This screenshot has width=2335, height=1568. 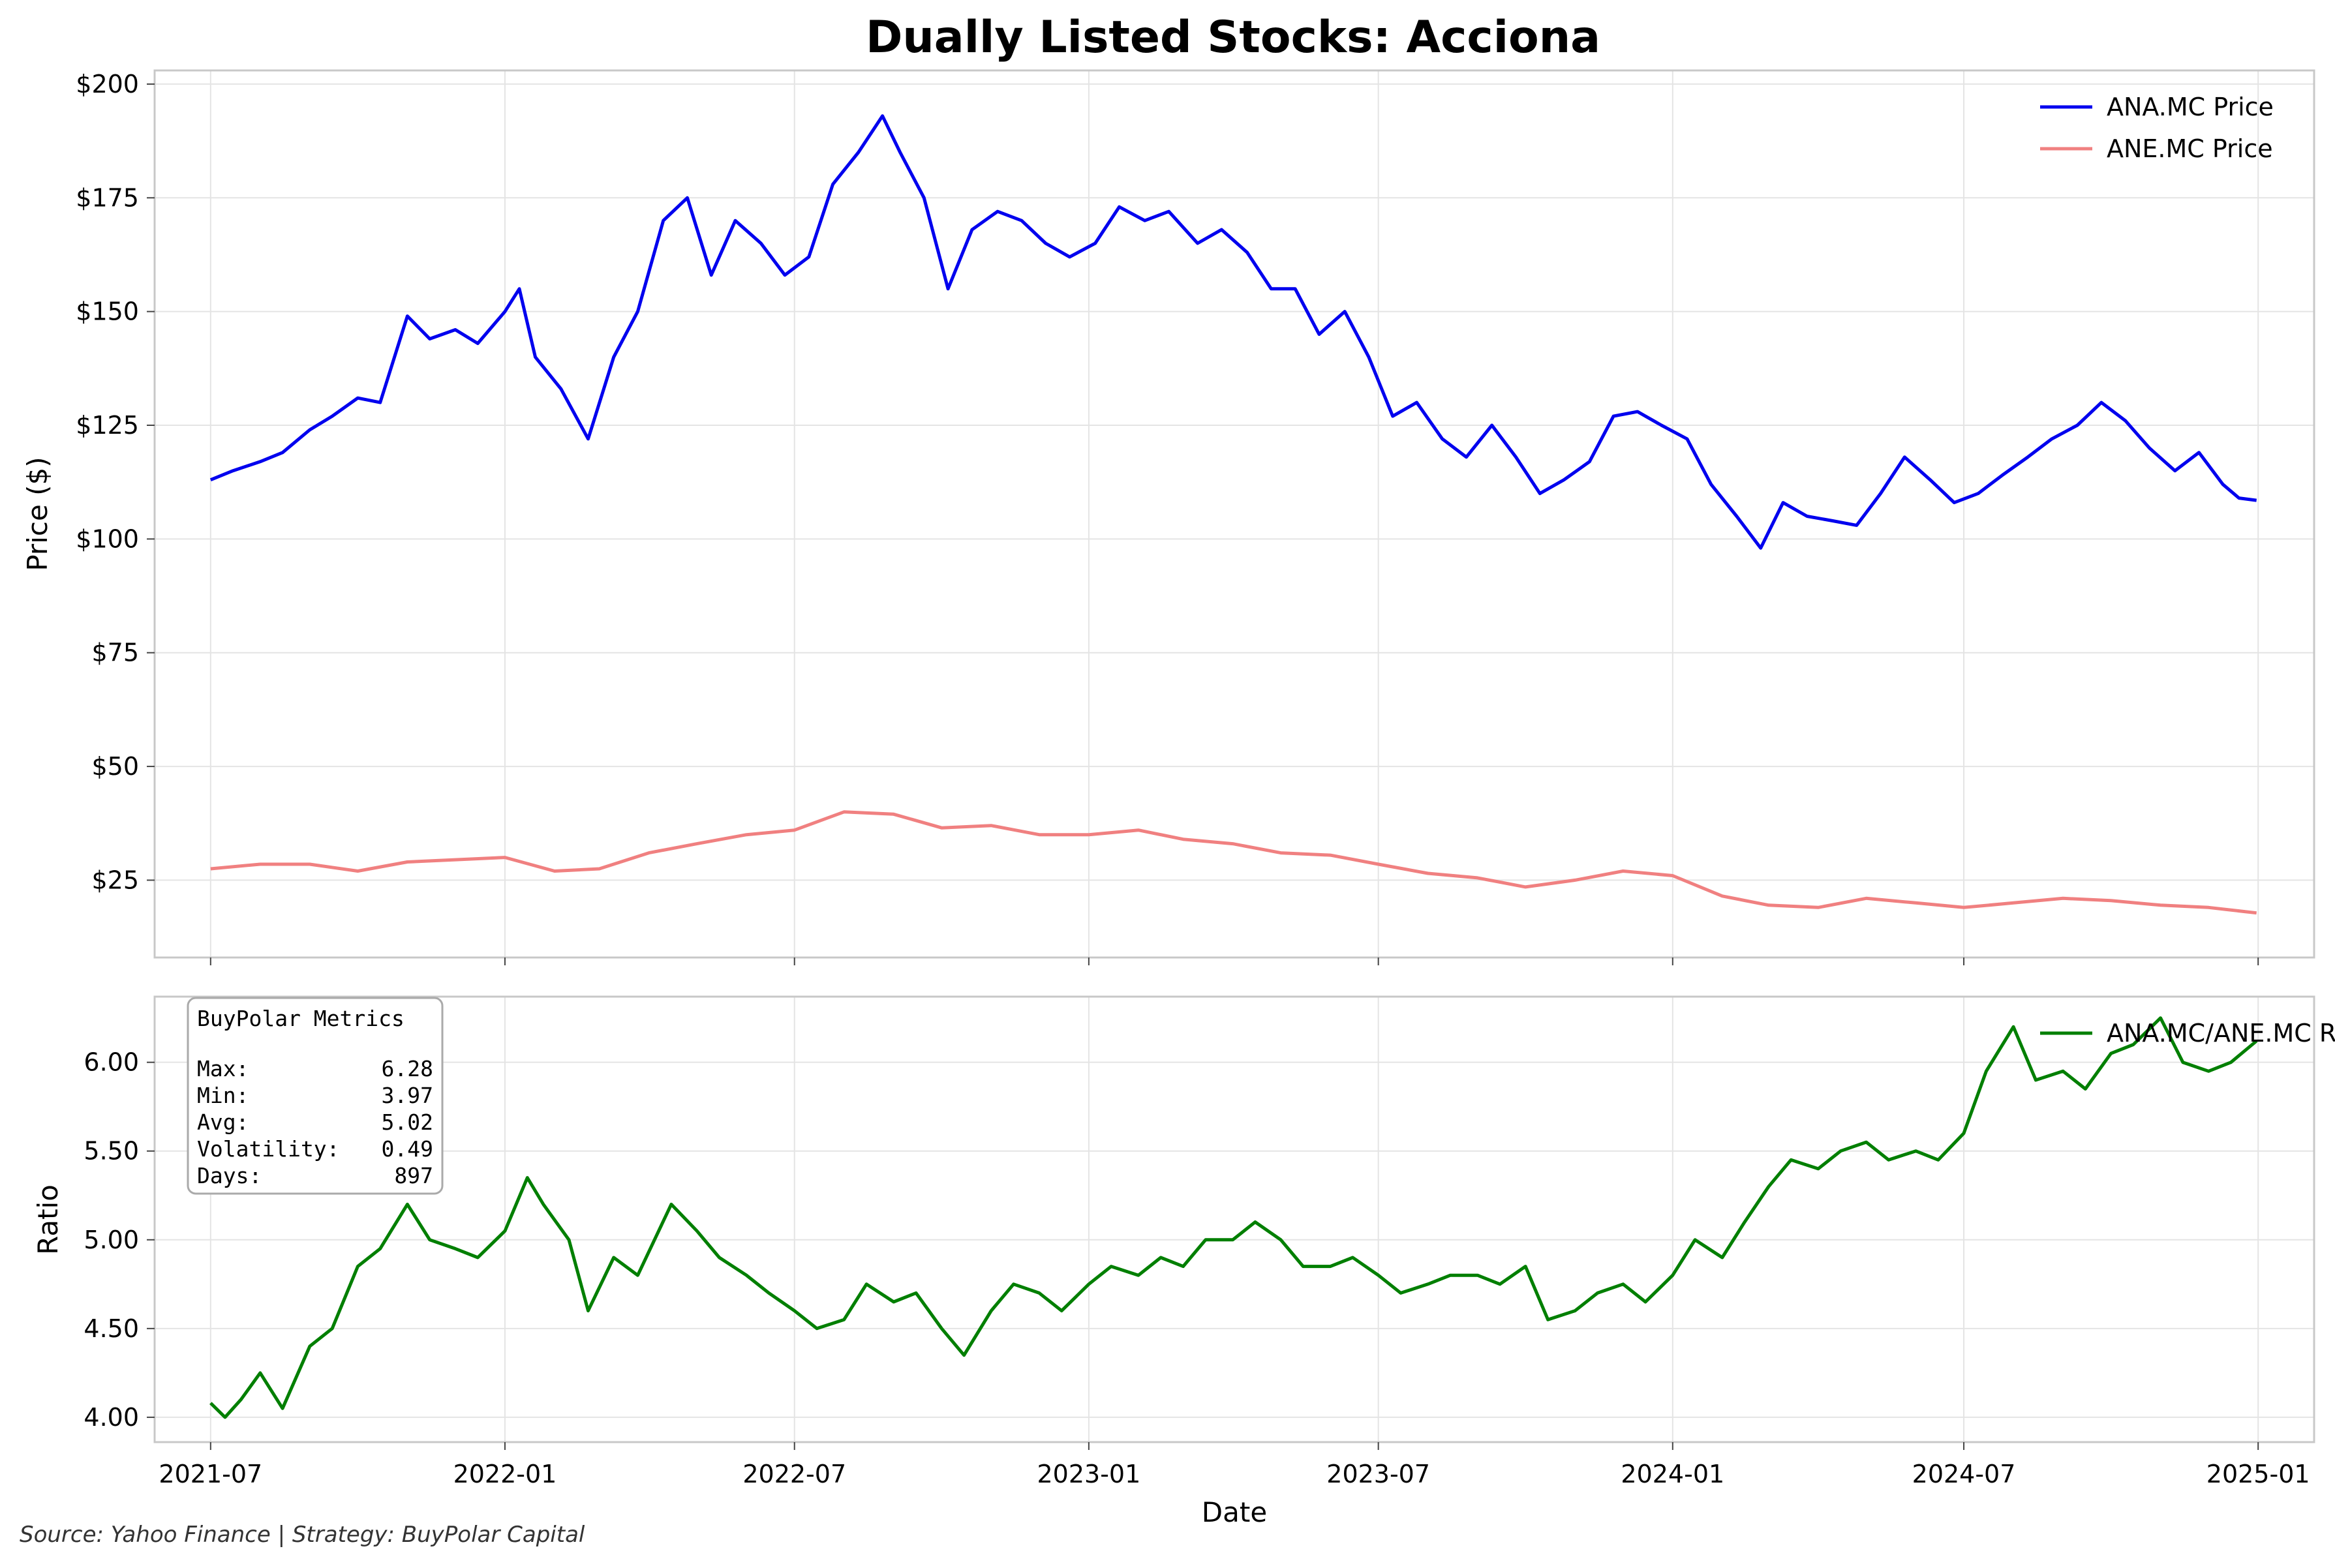 I want to click on legend-label: ANA.MC Price, so click(x=2190, y=107).